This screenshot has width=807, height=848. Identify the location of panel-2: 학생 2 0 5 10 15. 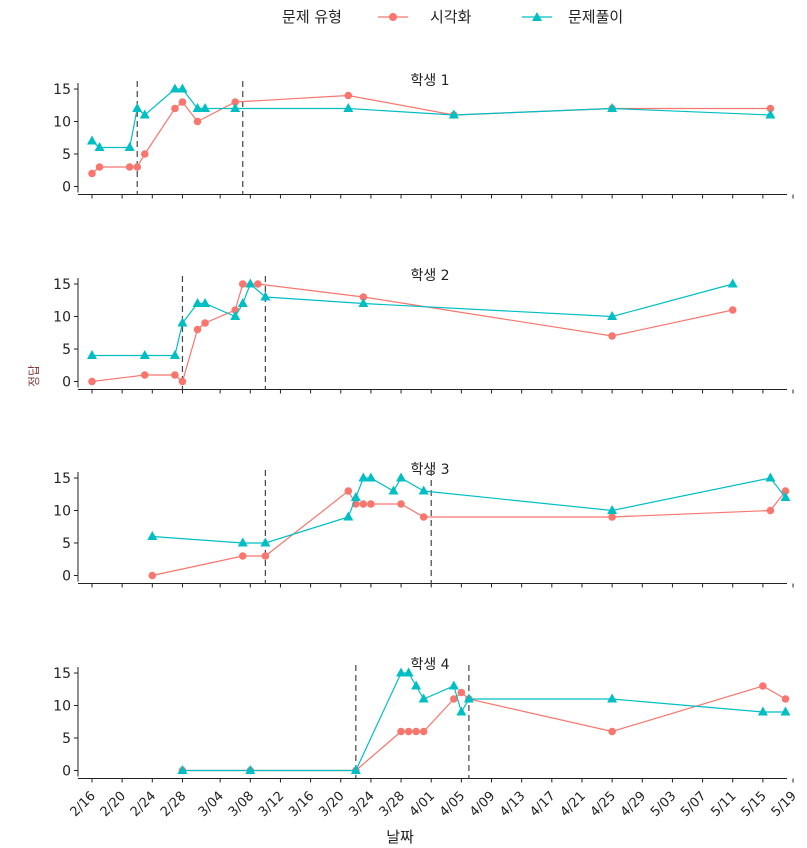
(423, 331).